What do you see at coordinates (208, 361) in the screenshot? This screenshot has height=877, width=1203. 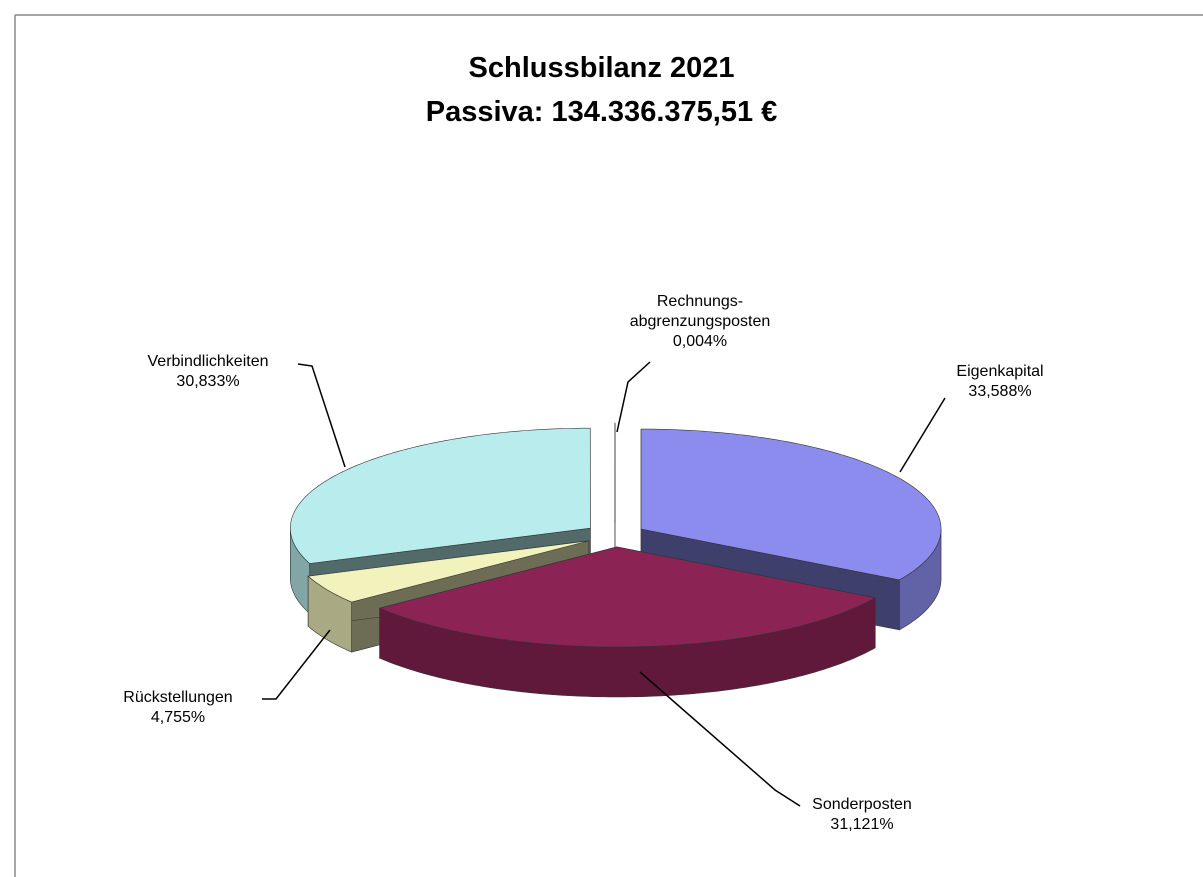 I see `data-label: Verbindlichkeiten` at bounding box center [208, 361].